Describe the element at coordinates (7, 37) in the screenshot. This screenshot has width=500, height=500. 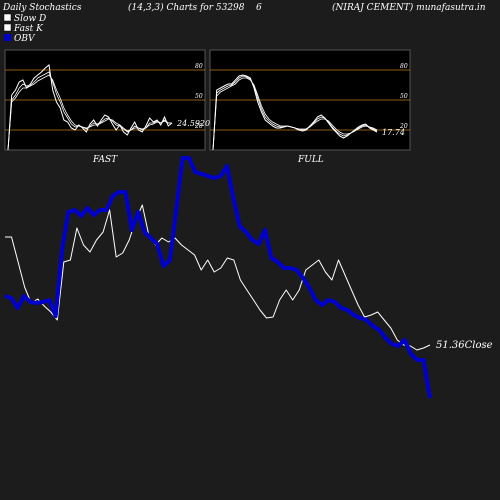
I see `legend-swatch-obv` at that location.